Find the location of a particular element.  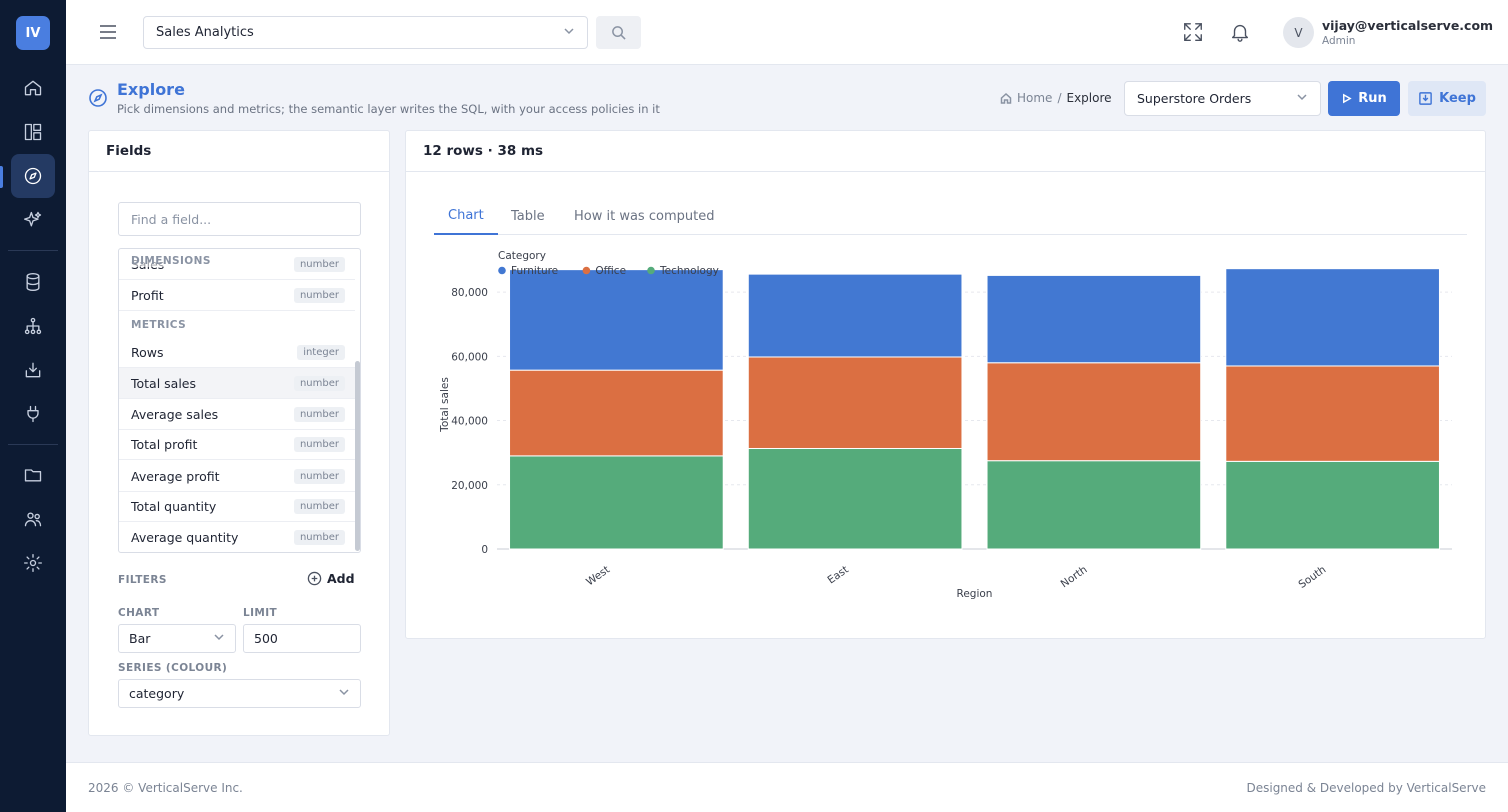

bar-technology is located at coordinates (1332, 505).